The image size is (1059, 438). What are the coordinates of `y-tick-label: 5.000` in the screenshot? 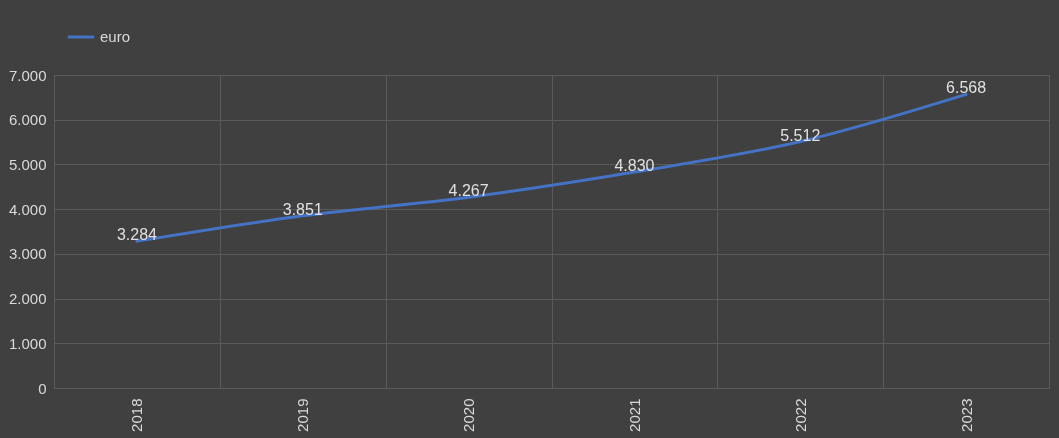 It's located at (27, 164).